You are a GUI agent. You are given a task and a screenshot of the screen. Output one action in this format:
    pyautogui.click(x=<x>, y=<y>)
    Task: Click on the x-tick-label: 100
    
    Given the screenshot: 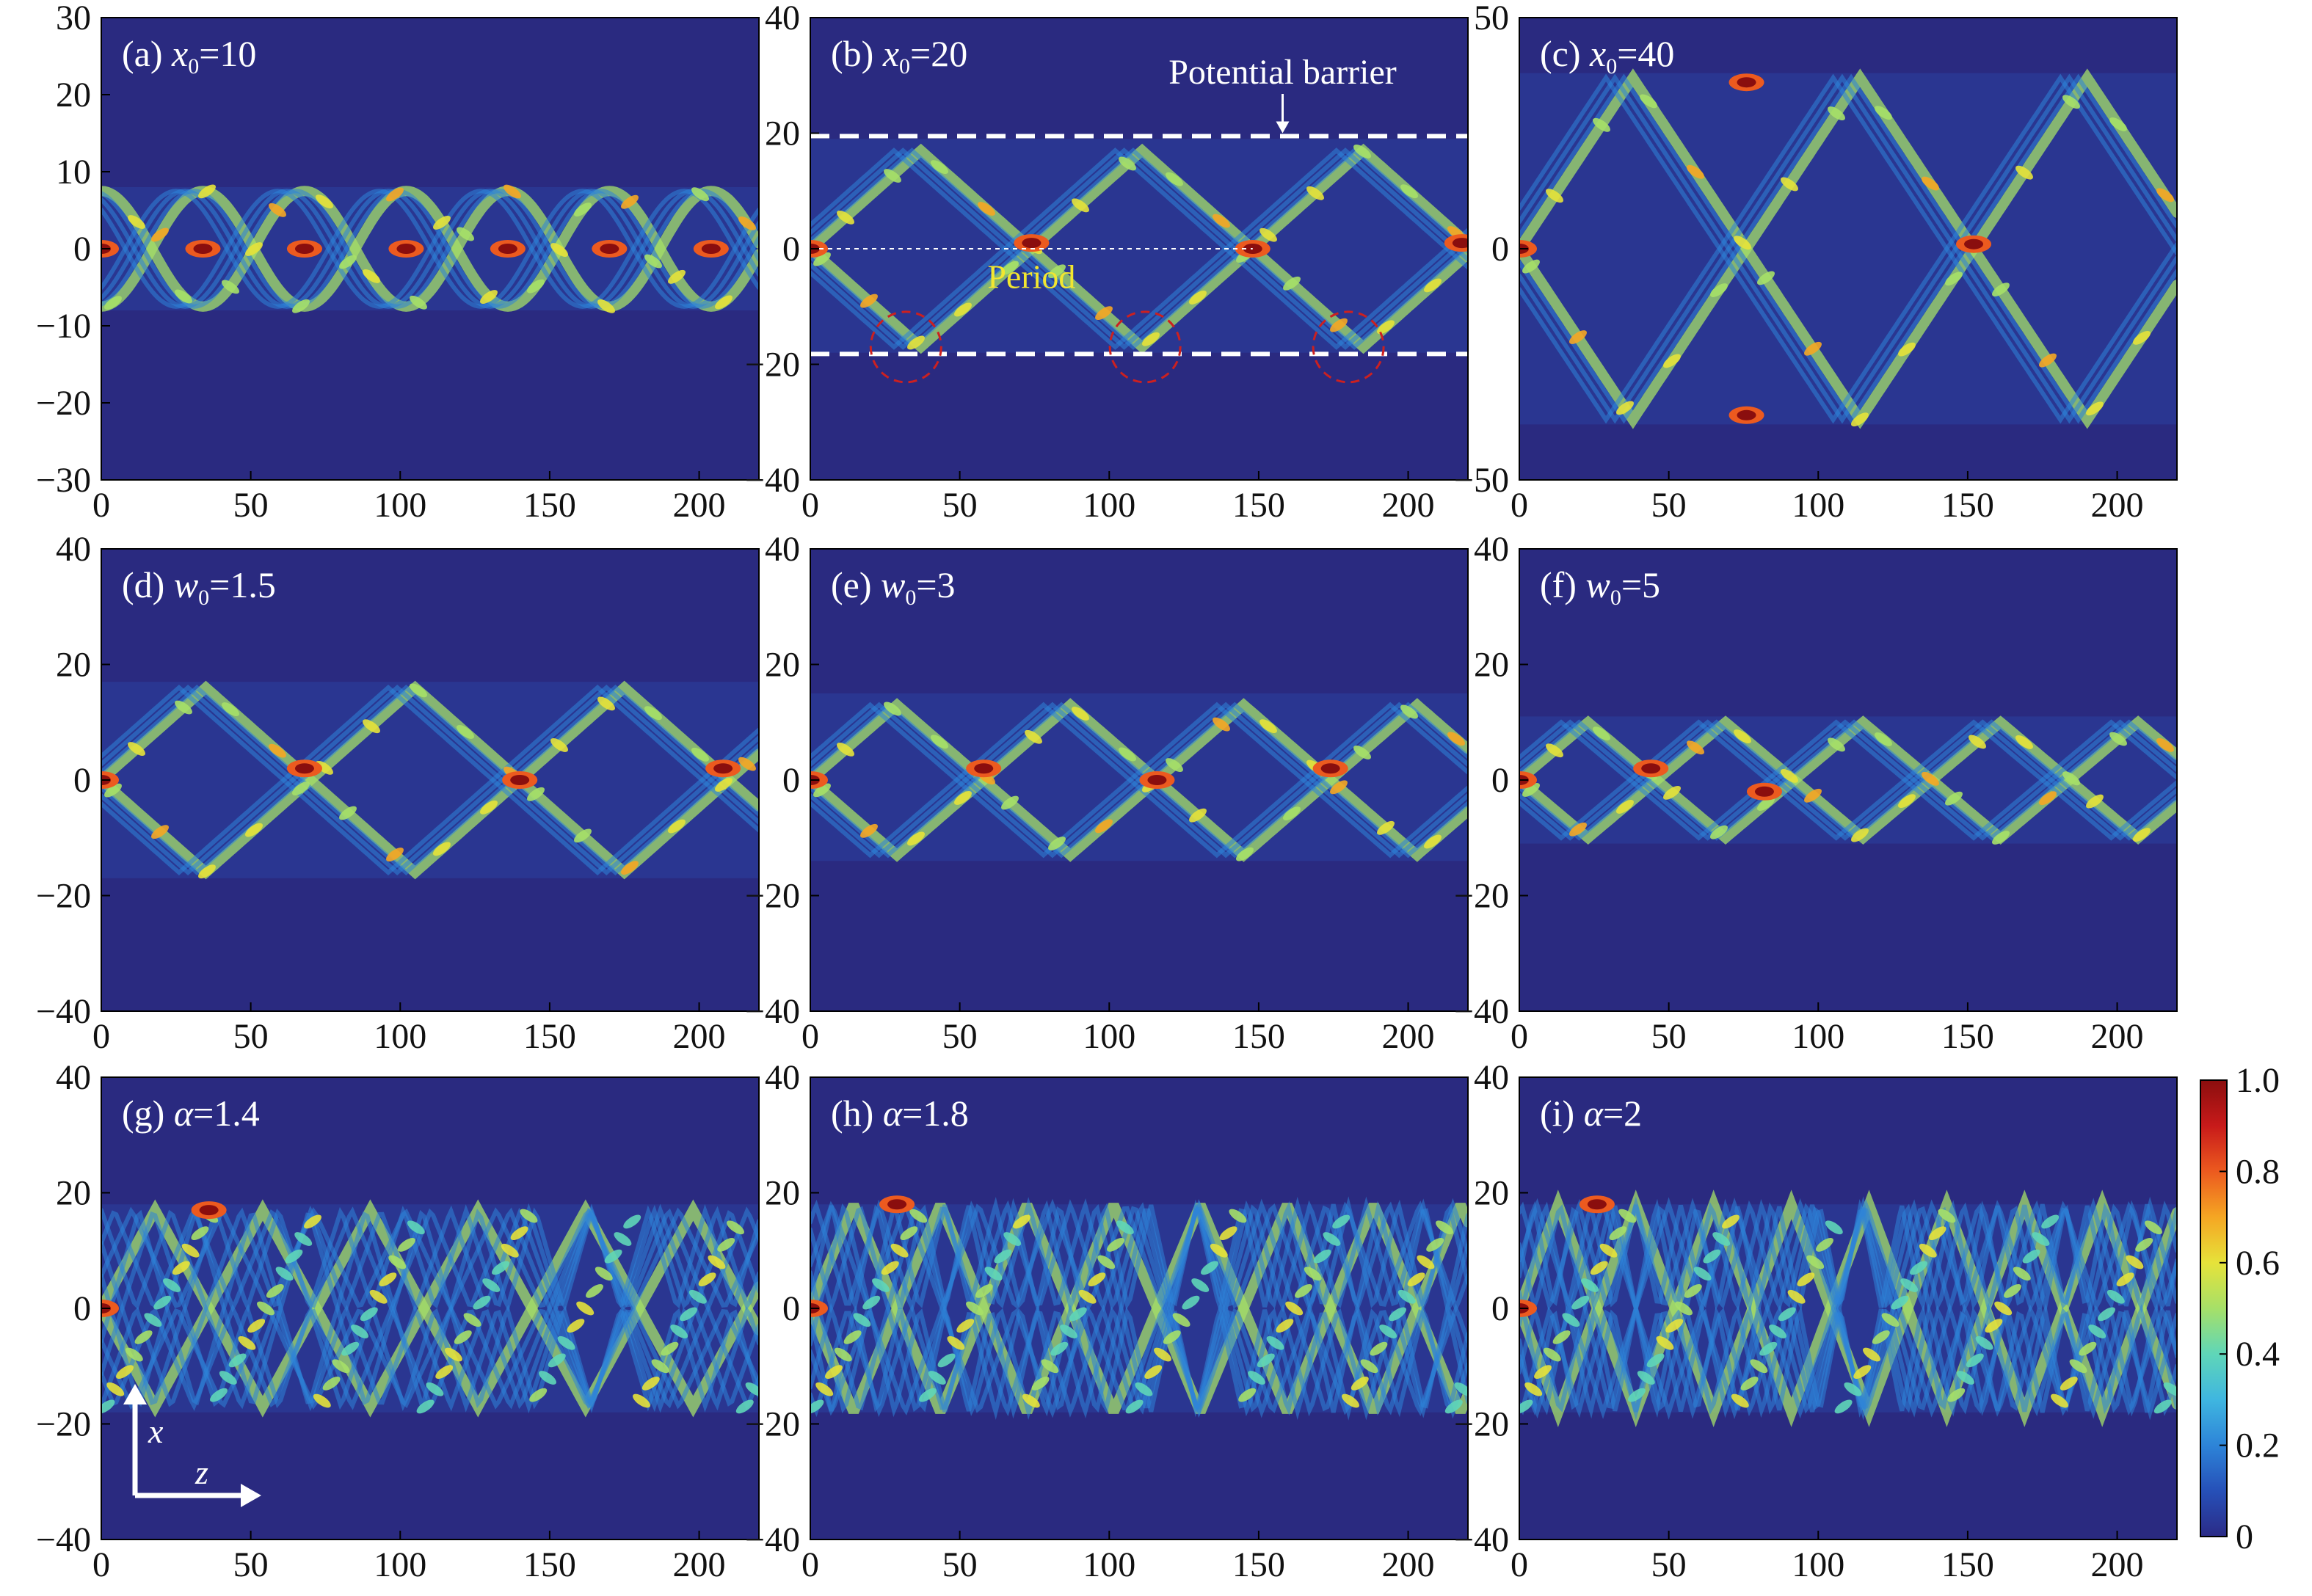 What is the action you would take?
    pyautogui.click(x=1109, y=1036)
    